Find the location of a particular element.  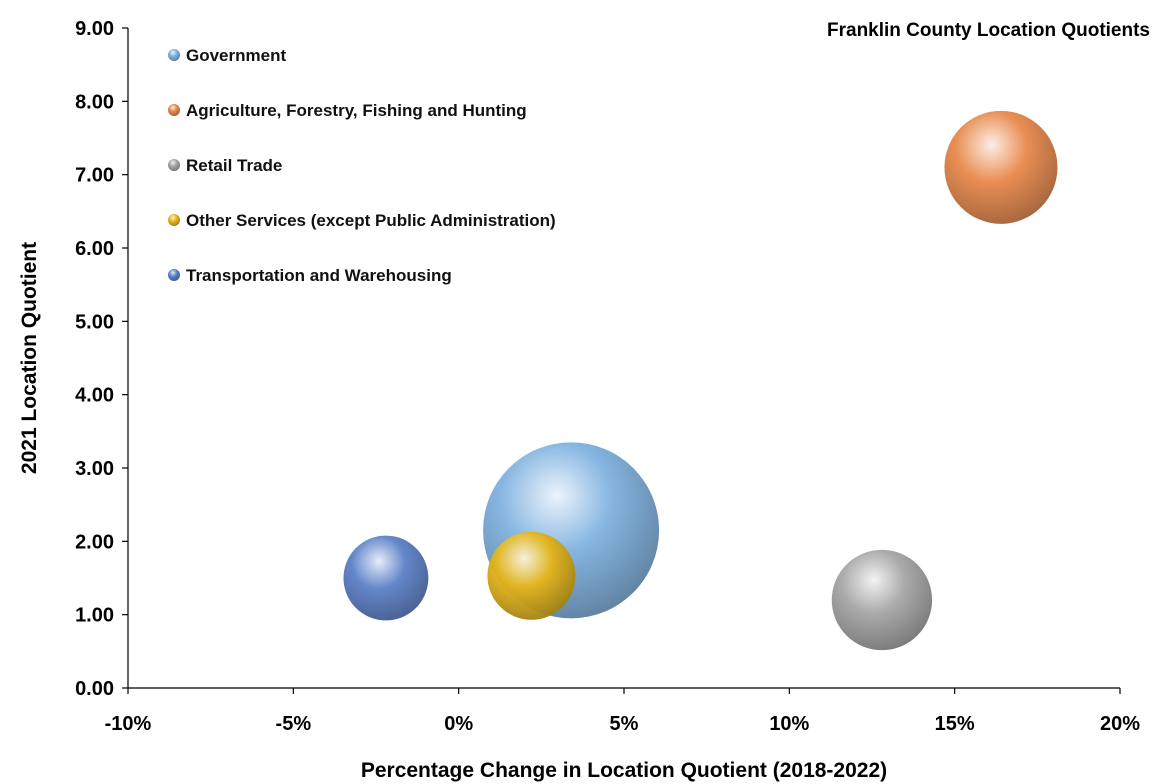

x-tick-label: 10% is located at coordinates (789, 724).